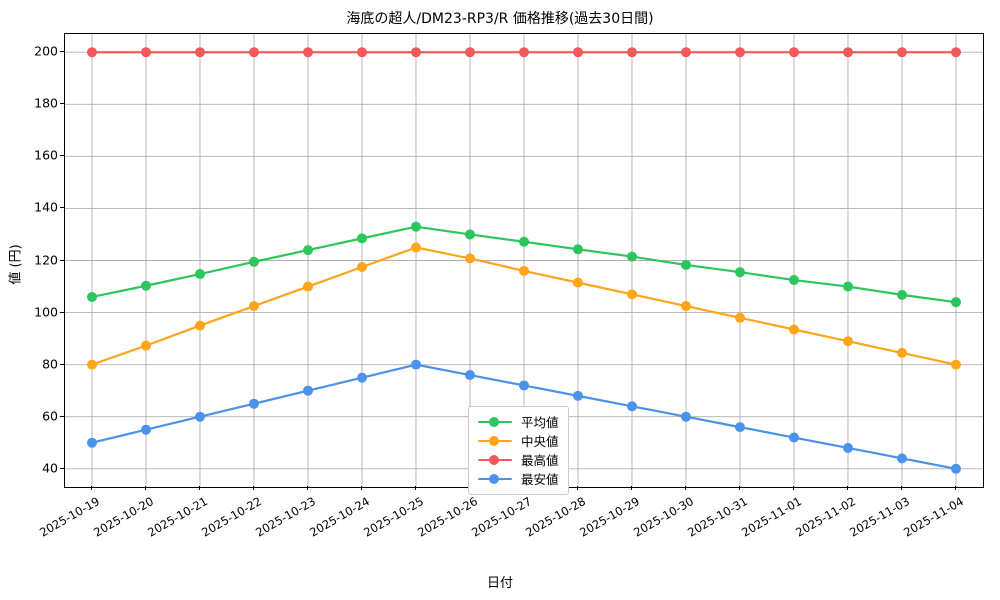 The width and height of the screenshot is (1000, 600). What do you see at coordinates (518, 459) in the screenshot?
I see `legend-item: 最高値` at bounding box center [518, 459].